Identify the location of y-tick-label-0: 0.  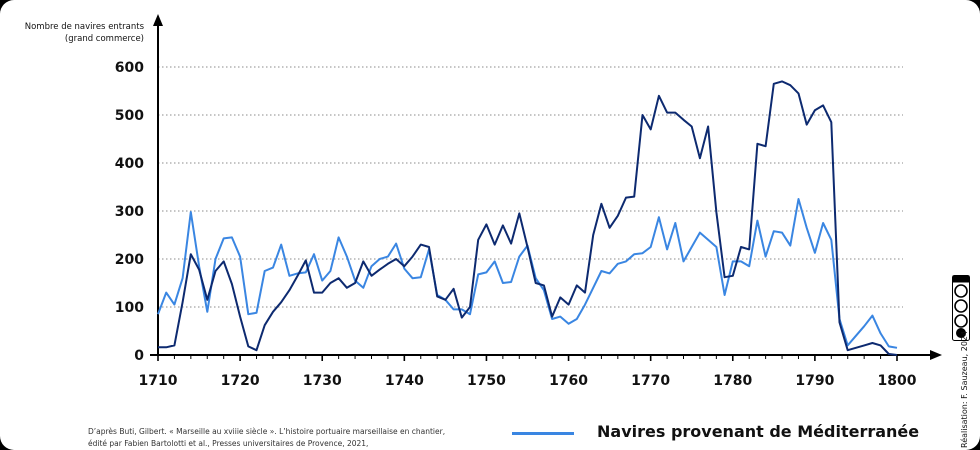
(139, 356).